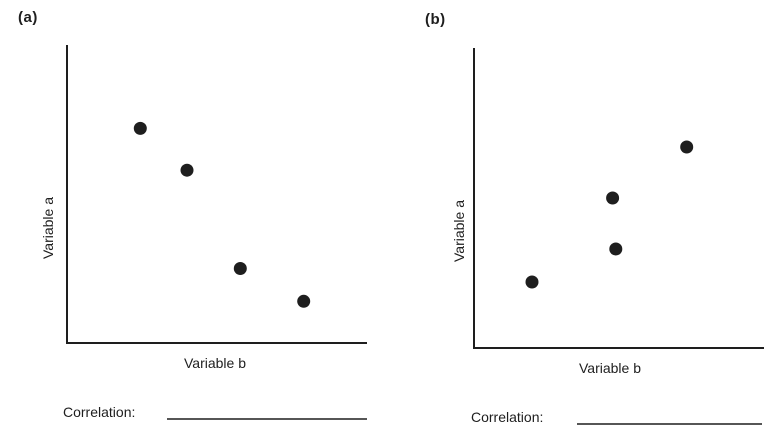 This screenshot has width=764, height=428. What do you see at coordinates (507, 417) in the screenshot?
I see `correlation-label-b: Correlation:` at bounding box center [507, 417].